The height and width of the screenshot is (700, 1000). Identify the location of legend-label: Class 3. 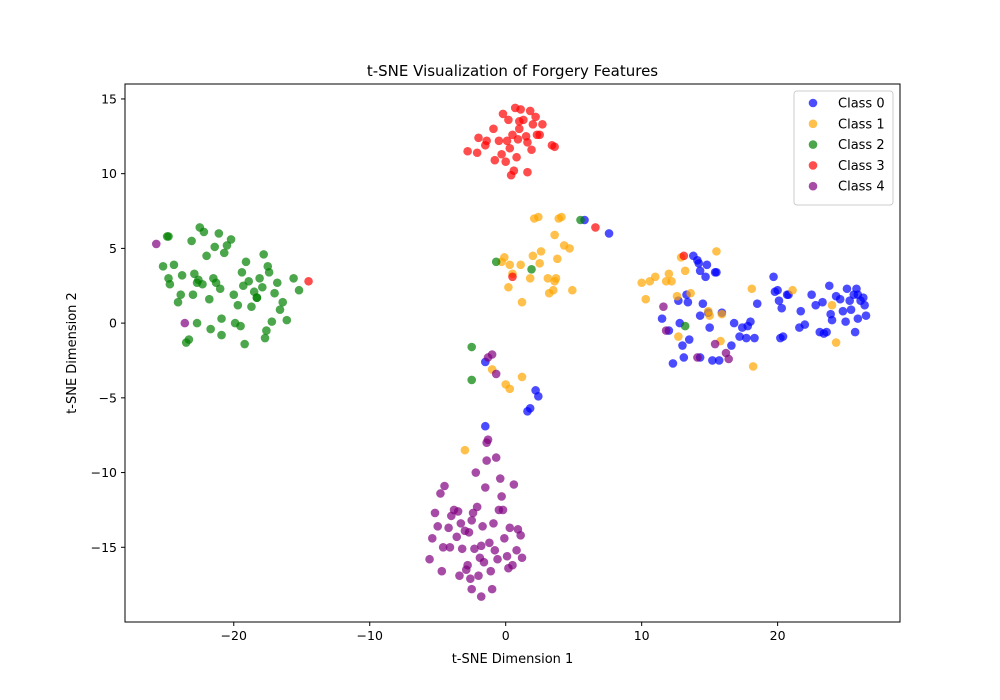
(861, 166).